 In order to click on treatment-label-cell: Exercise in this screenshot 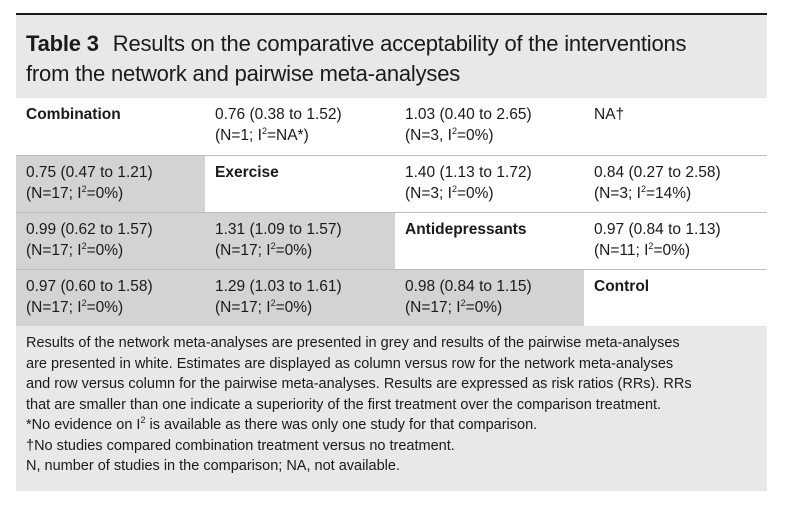, I will do `click(300, 183)`.